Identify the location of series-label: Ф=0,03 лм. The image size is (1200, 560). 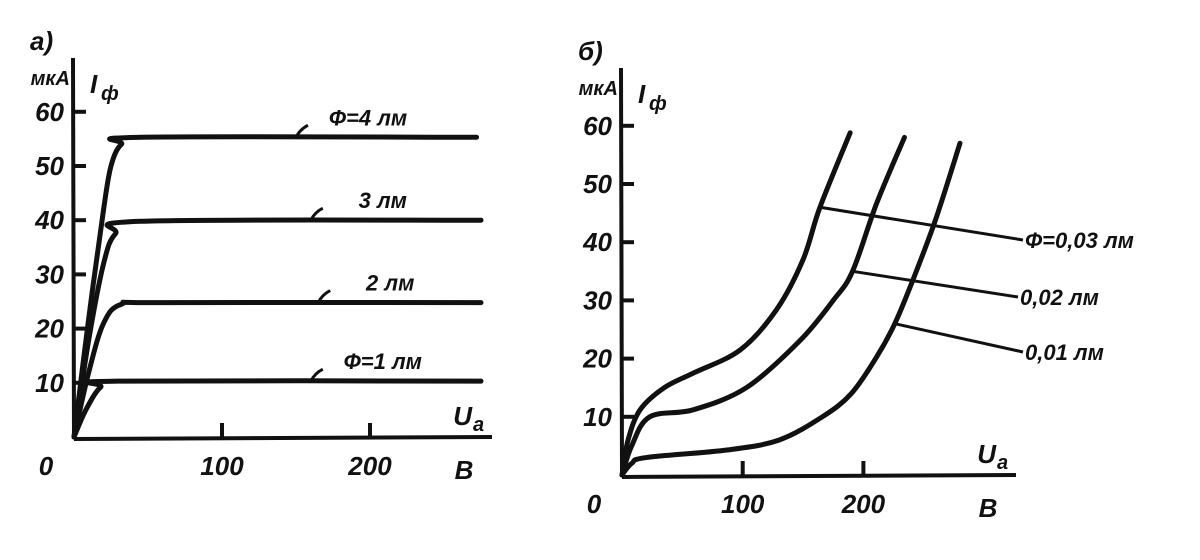
(1079, 240).